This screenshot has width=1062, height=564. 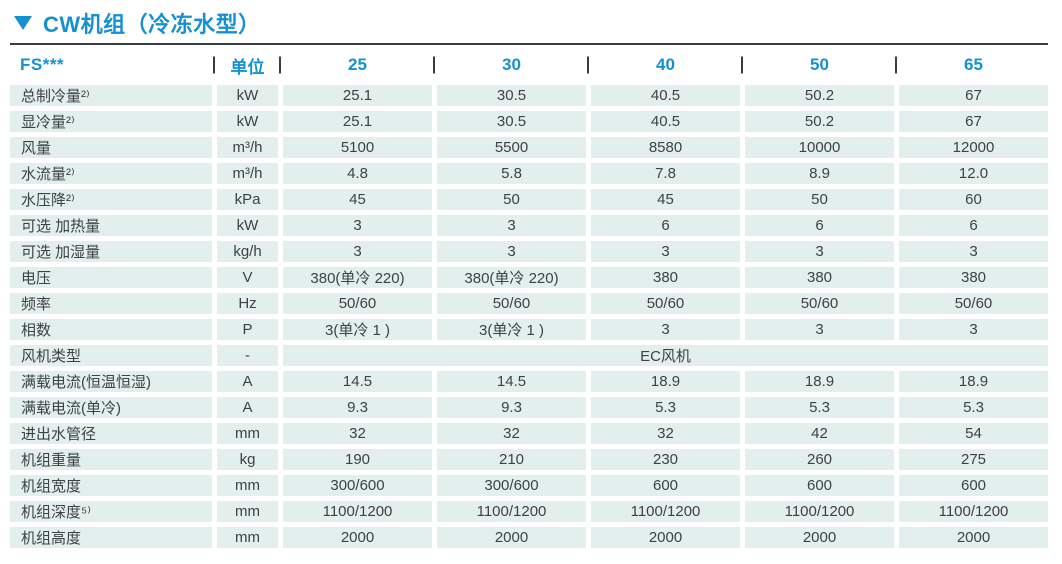 I want to click on value-cell: 25.1, so click(x=357, y=121).